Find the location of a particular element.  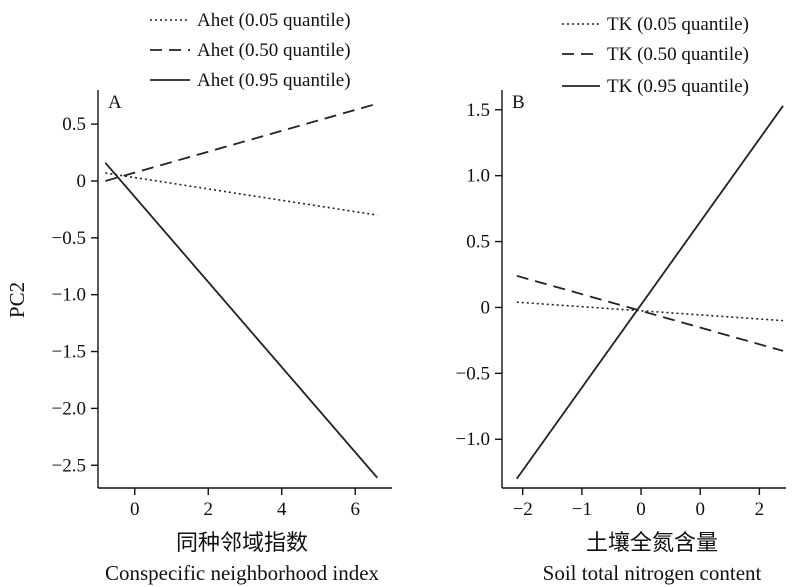

y-tick-label: −2.0 is located at coordinates (69, 408).